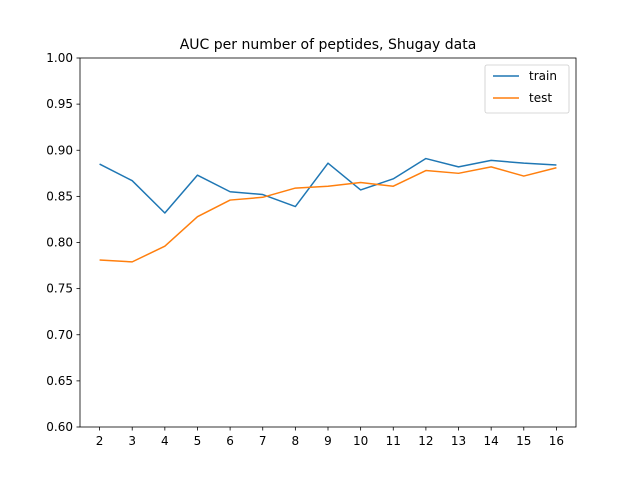 Image resolution: width=640 pixels, height=480 pixels. What do you see at coordinates (263, 441) in the screenshot?
I see `x-tick-label: 7` at bounding box center [263, 441].